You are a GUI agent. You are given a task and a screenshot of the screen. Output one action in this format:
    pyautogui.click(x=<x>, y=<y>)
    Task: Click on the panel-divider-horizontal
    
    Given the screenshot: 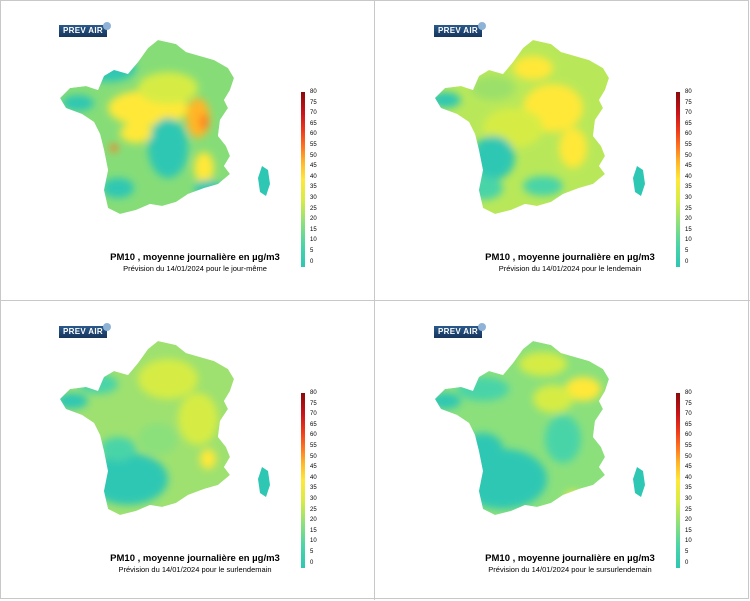 What is the action you would take?
    pyautogui.click(x=375, y=300)
    